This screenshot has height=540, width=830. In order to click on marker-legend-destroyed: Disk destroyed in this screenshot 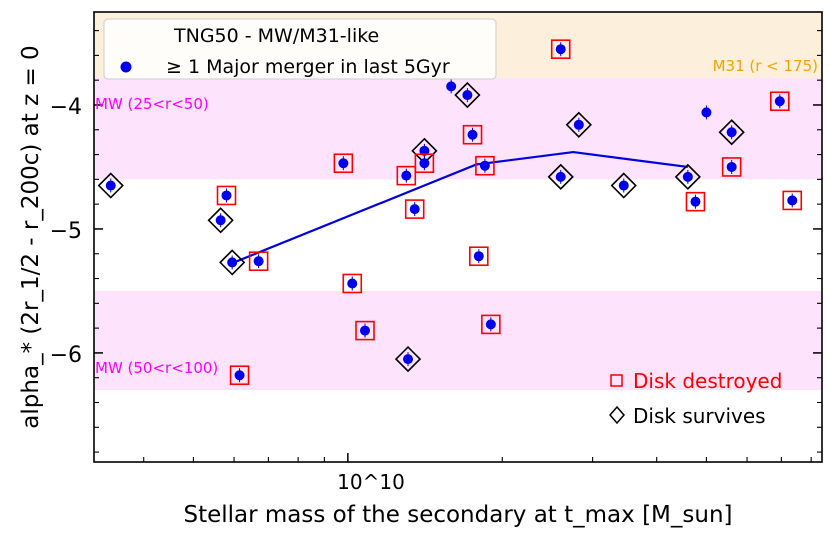, I will do `click(707, 381)`.